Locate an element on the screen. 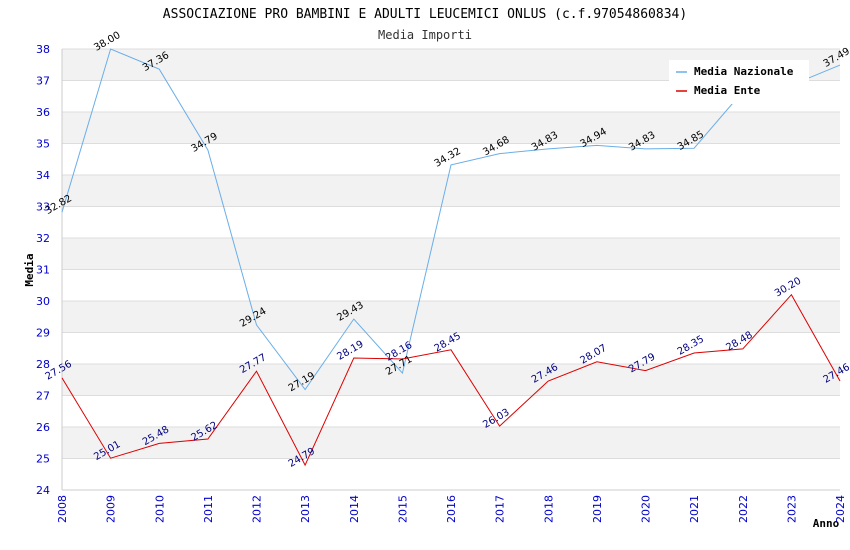 The height and width of the screenshot is (550, 850). x-tick-label: 2015 is located at coordinates (402, 509).